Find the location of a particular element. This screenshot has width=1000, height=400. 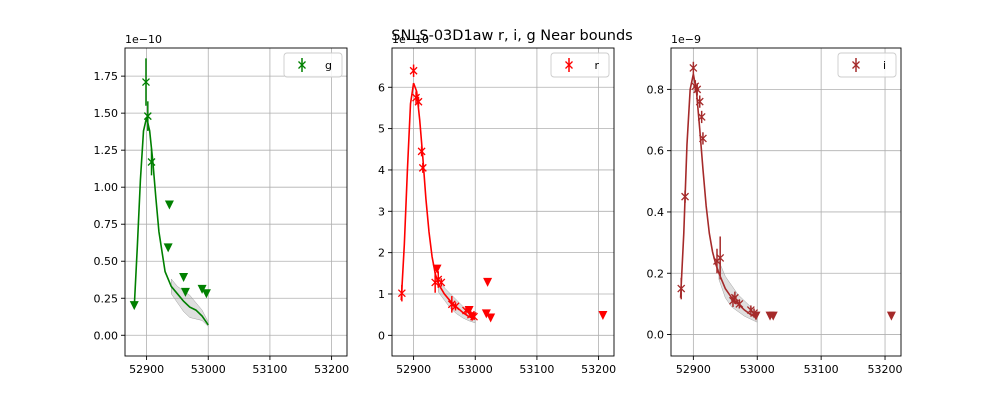

y-tick-label: 0.8 is located at coordinates (656, 89).